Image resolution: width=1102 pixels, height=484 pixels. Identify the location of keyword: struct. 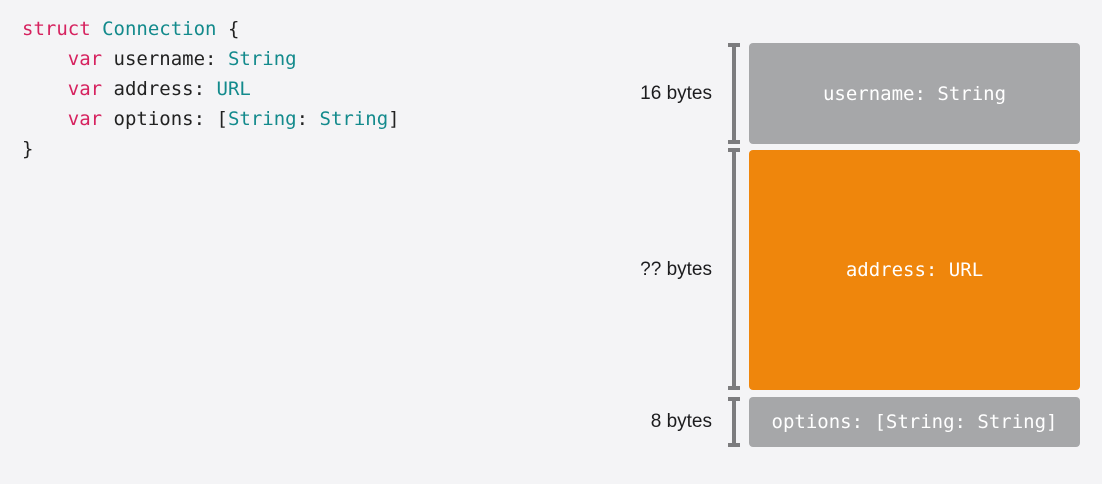
(56, 29).